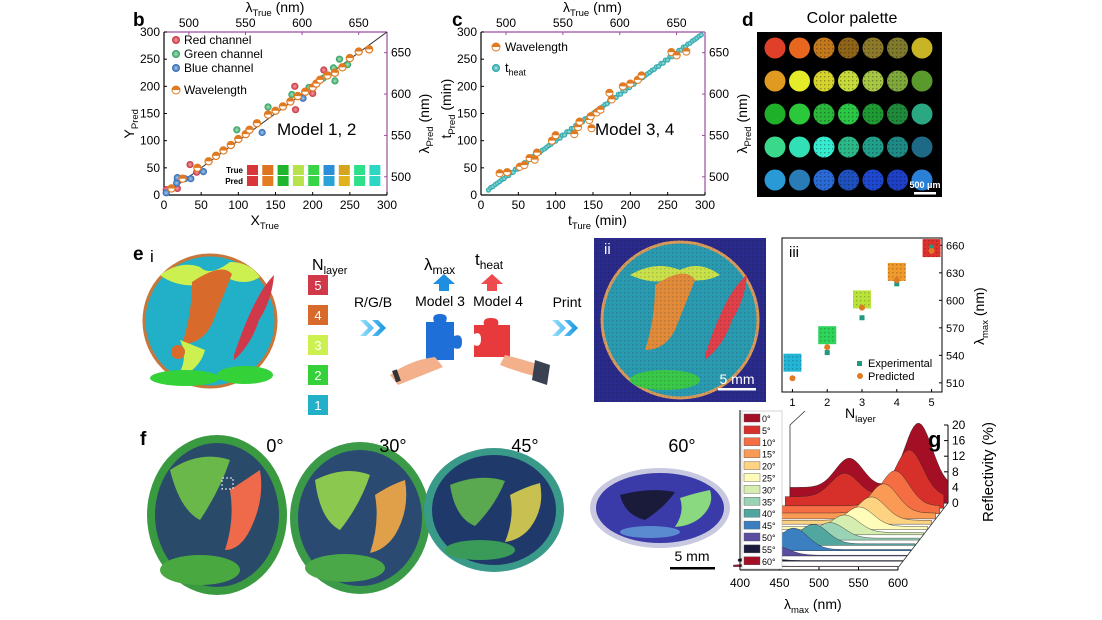 The image size is (1102, 620). I want to click on right-tick-label: 600, so click(719, 94).